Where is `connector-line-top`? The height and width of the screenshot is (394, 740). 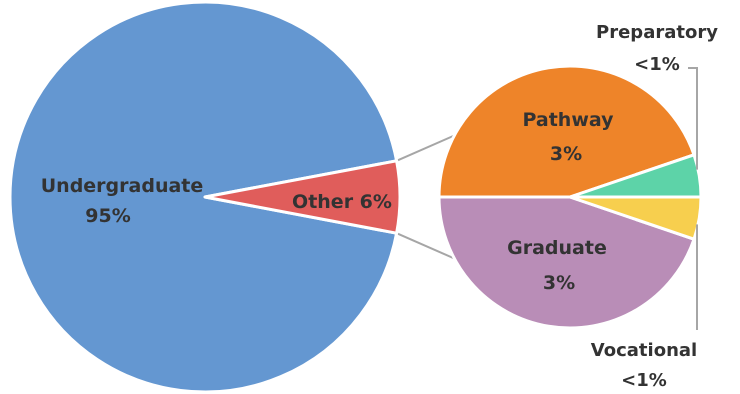
connector-line-top is located at coordinates (425, 148).